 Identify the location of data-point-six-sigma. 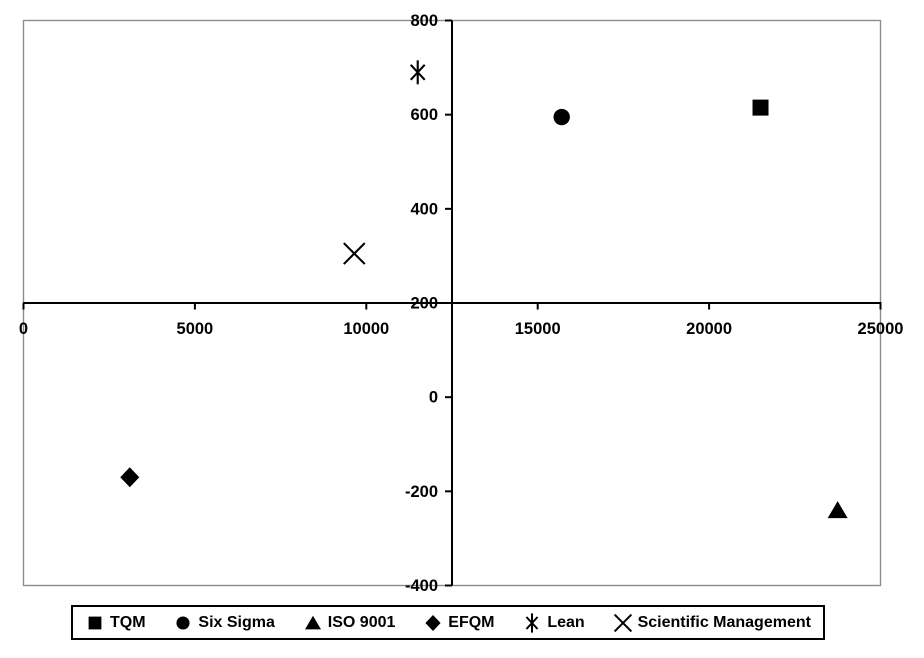
(561, 117).